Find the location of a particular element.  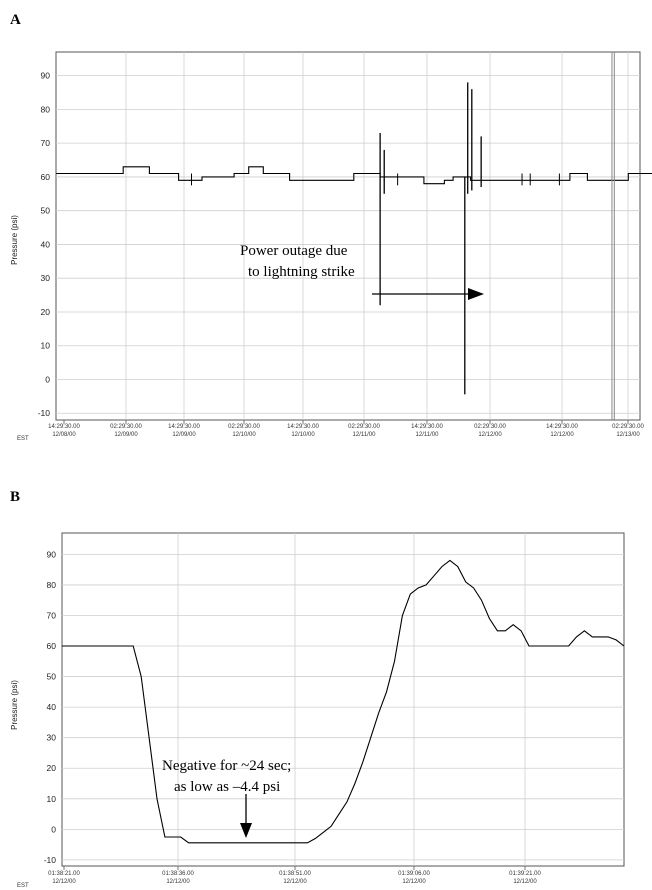

x-tick-time: 01:38:36.00 is located at coordinates (178, 874).